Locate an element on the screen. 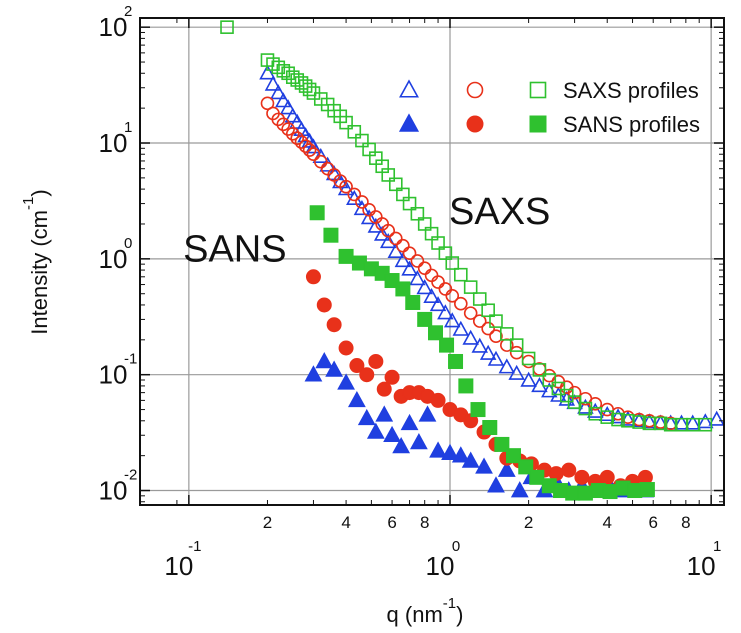 The height and width of the screenshot is (633, 741). y-tick-label-exponent: 0 is located at coordinates (128, 243).